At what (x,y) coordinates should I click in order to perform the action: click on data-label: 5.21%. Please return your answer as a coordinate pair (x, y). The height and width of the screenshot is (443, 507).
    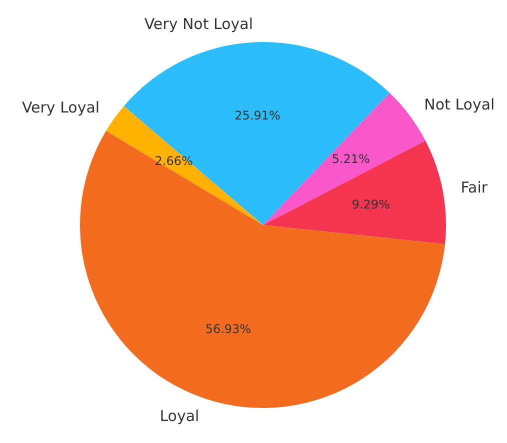
    Looking at the image, I should click on (351, 159).